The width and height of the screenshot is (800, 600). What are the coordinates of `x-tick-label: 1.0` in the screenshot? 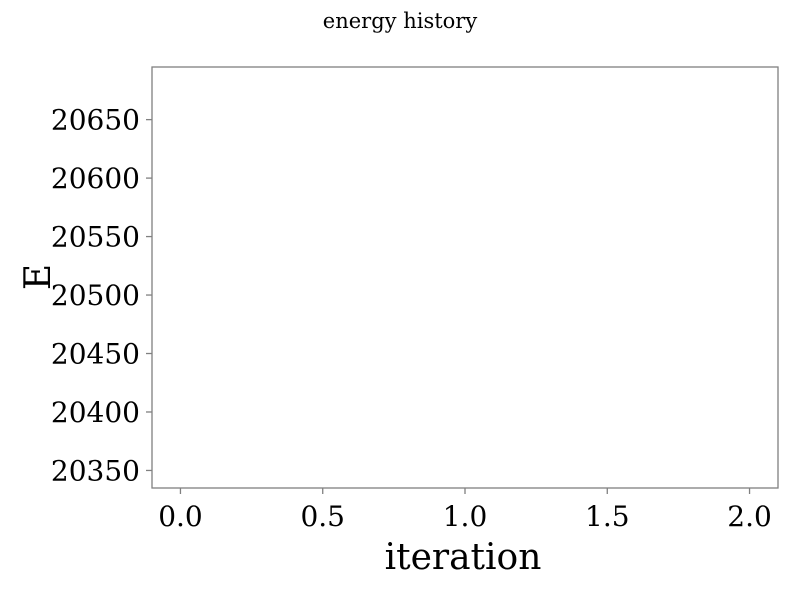 It's located at (465, 516).